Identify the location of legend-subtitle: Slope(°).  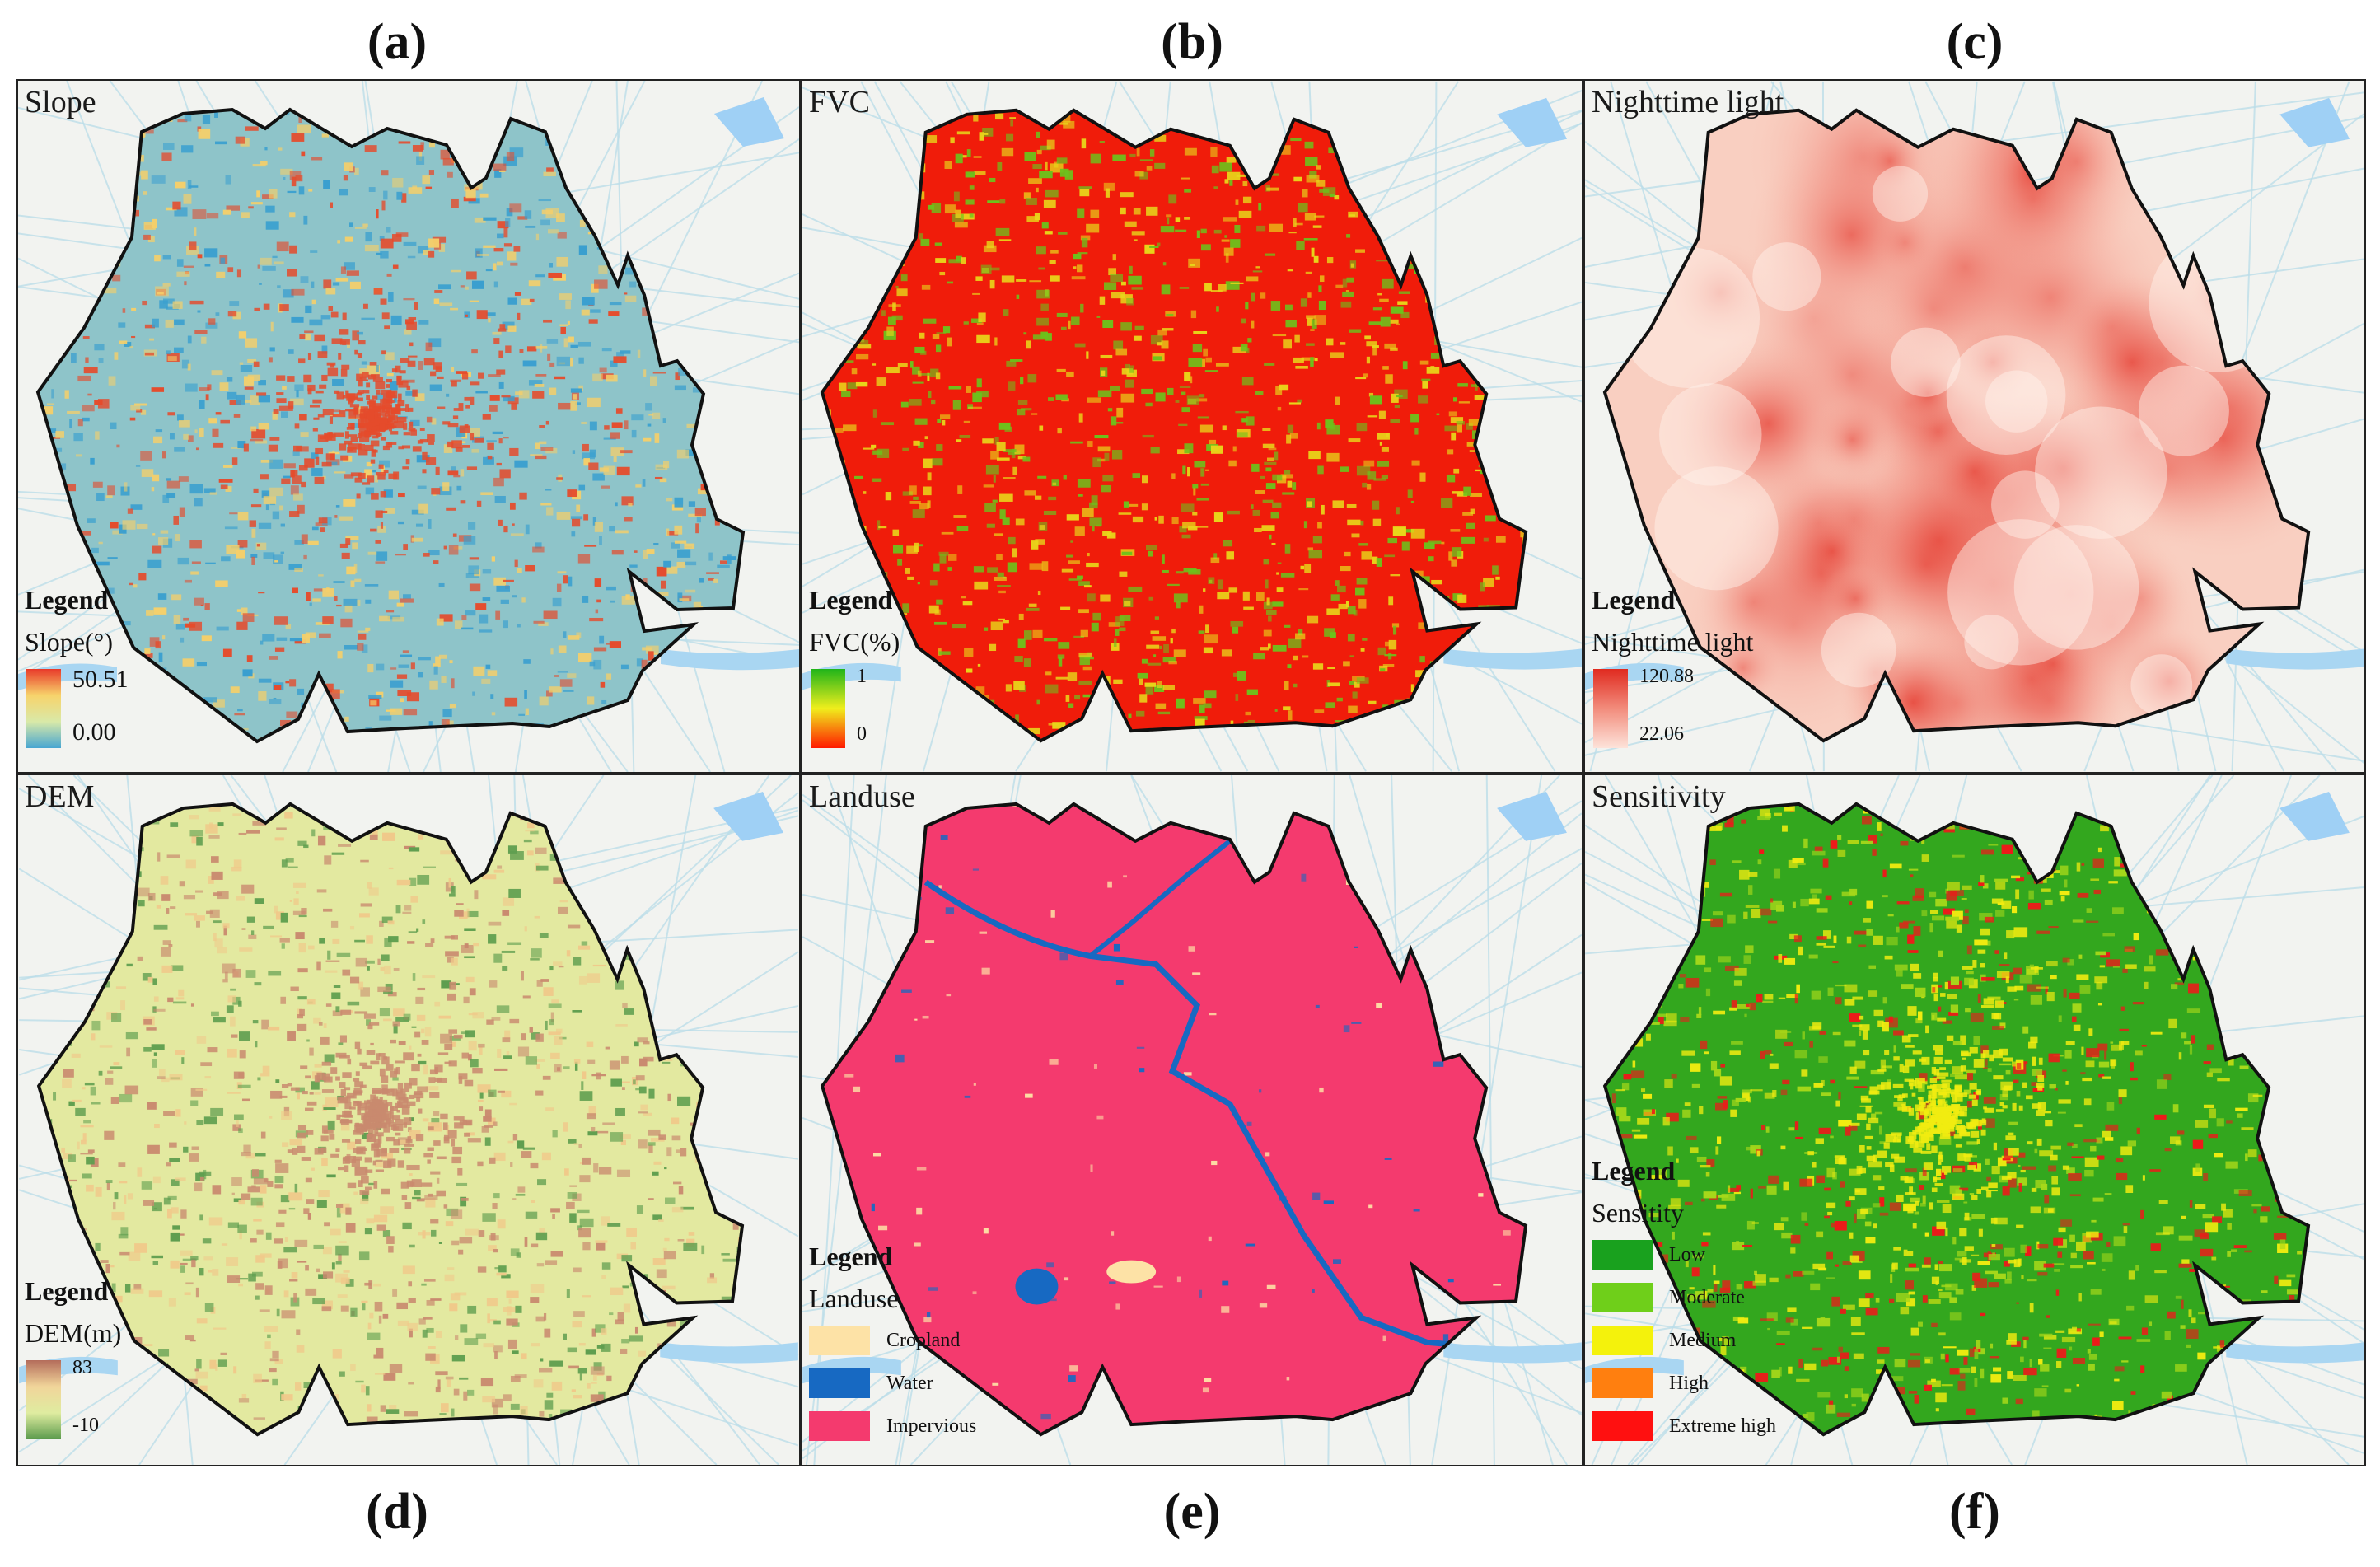
(69, 642).